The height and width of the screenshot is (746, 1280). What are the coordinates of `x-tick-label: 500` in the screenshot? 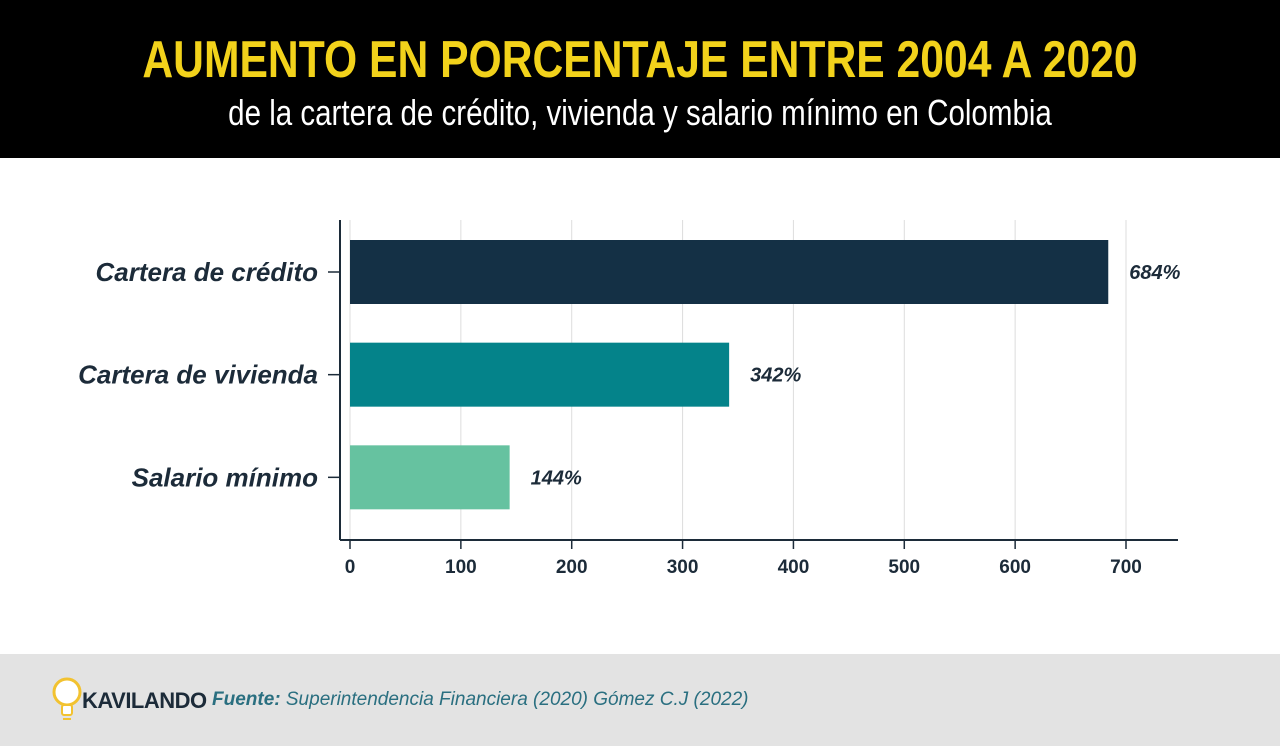 It's located at (904, 567).